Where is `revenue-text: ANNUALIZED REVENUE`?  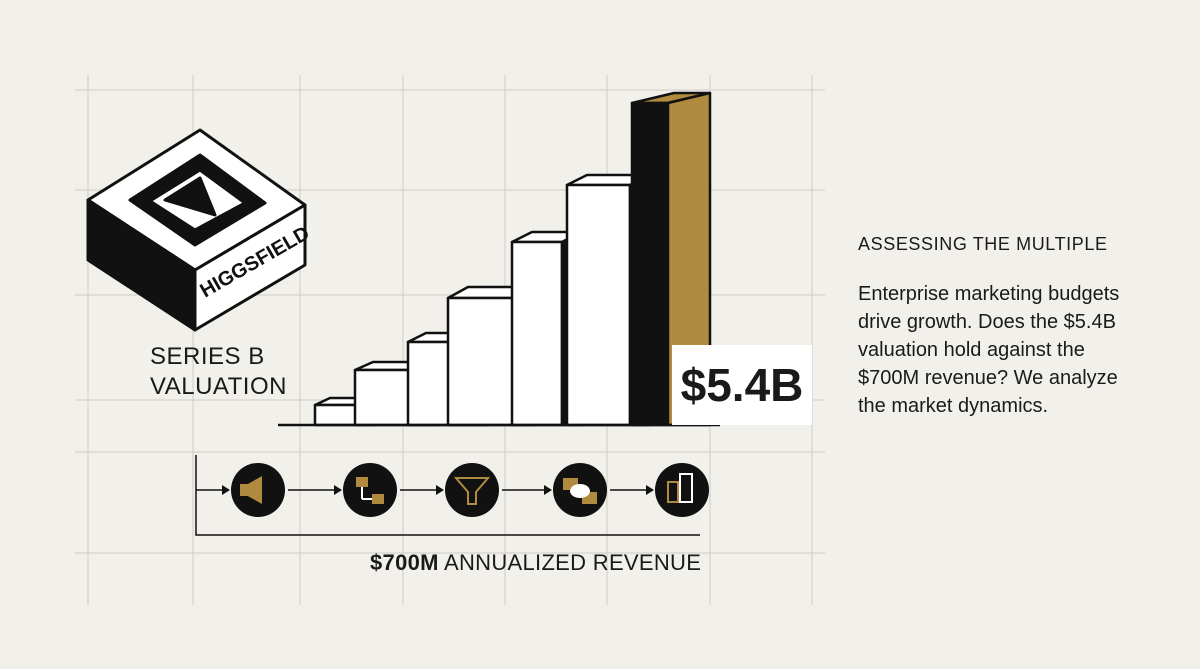
revenue-text: ANNUALIZED REVENUE is located at coordinates (572, 562).